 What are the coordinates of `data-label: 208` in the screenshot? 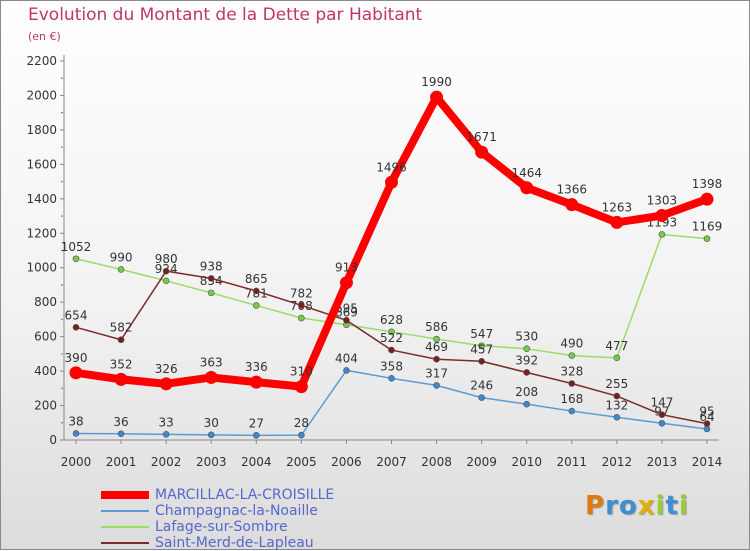 It's located at (526, 392).